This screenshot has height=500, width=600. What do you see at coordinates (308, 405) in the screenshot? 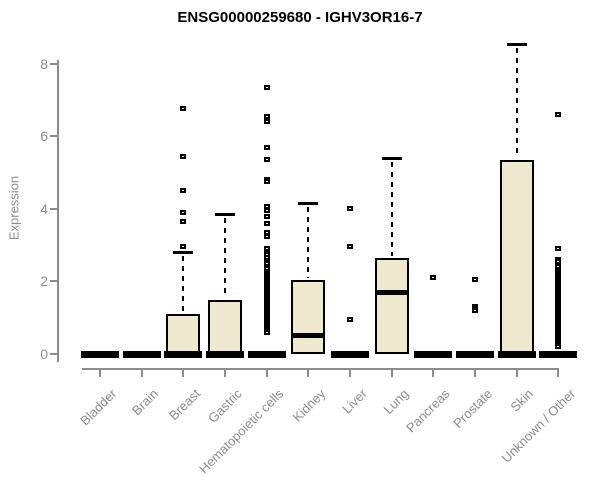
I see `x-category-label: Kidney` at bounding box center [308, 405].